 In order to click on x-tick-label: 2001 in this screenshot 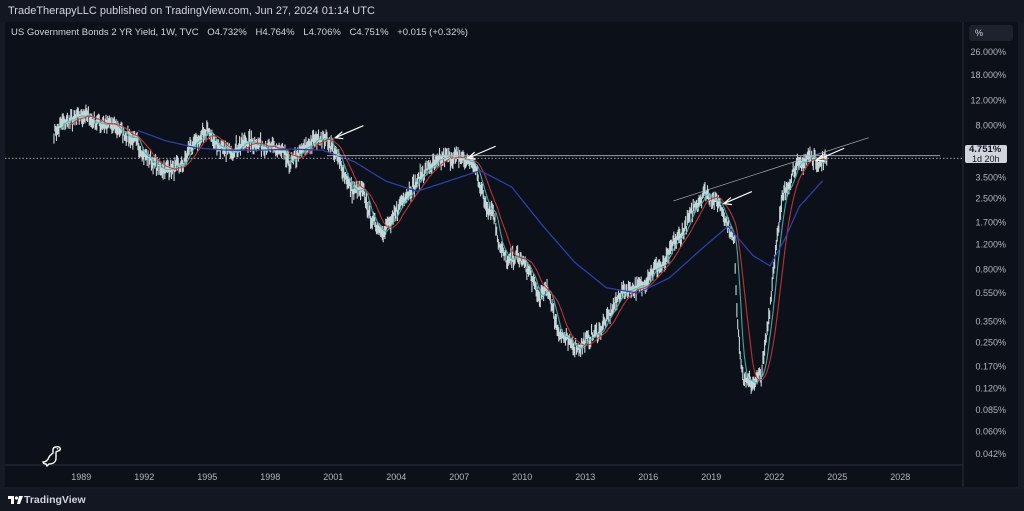, I will do `click(333, 477)`.